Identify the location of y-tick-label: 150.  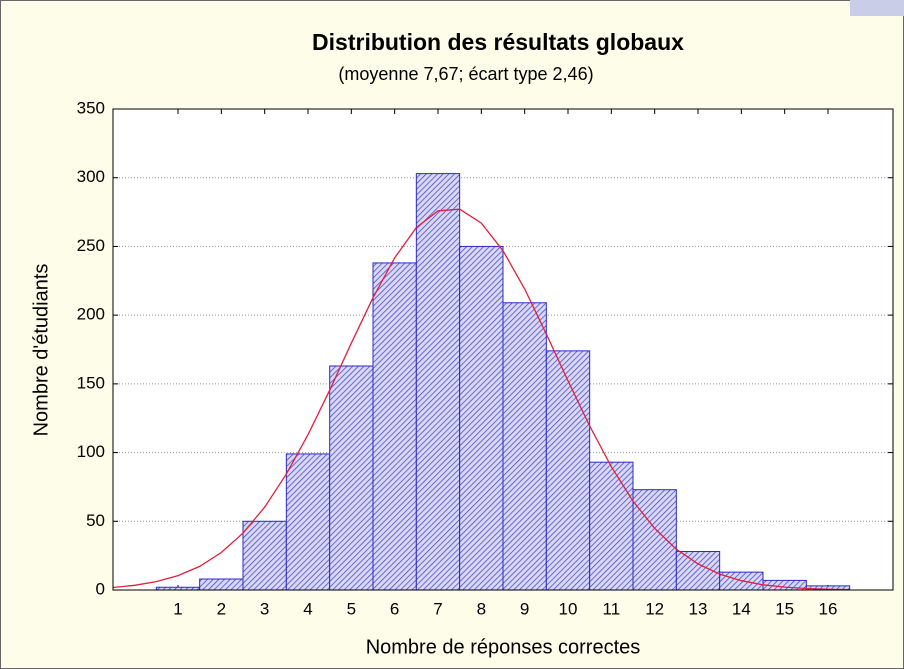
(91, 382).